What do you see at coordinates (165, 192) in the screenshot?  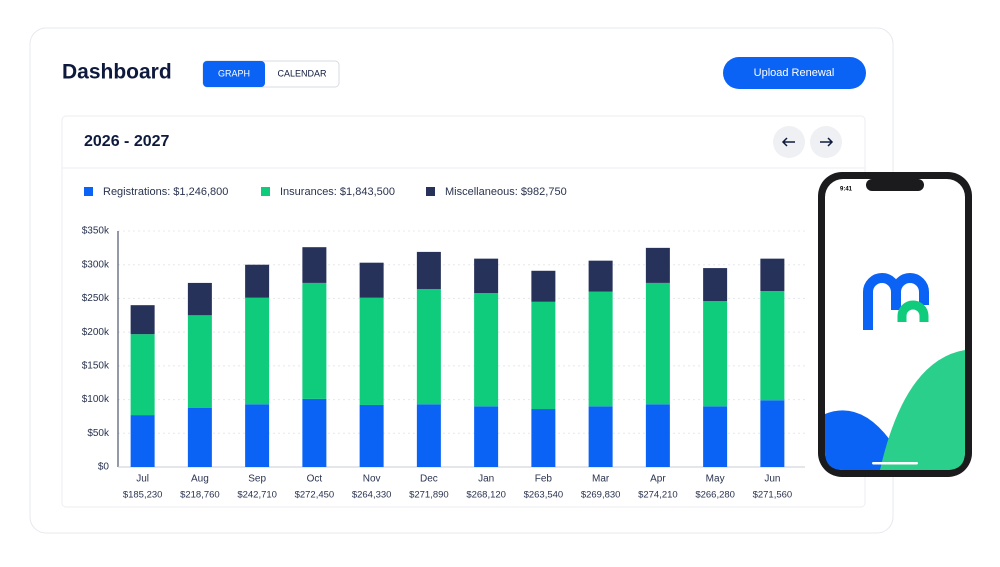 I see `legend-label: Registrations: $1,246,800` at bounding box center [165, 192].